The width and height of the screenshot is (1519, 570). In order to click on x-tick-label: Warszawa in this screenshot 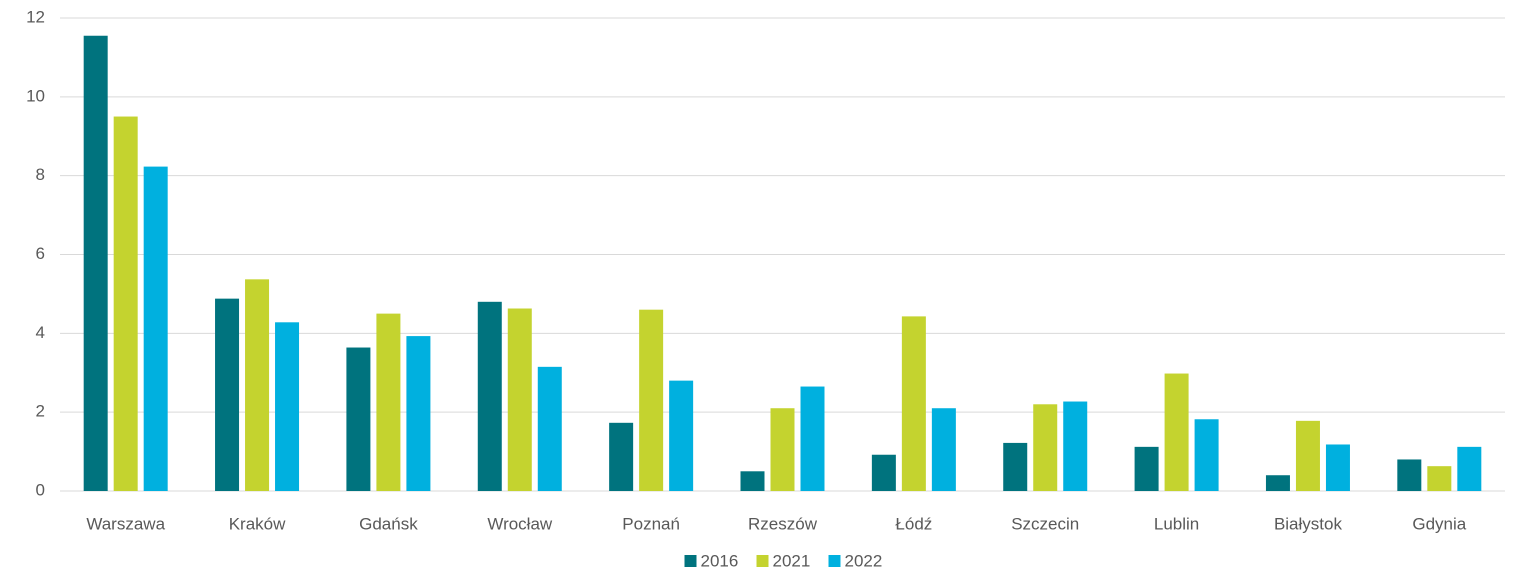, I will do `click(125, 523)`.